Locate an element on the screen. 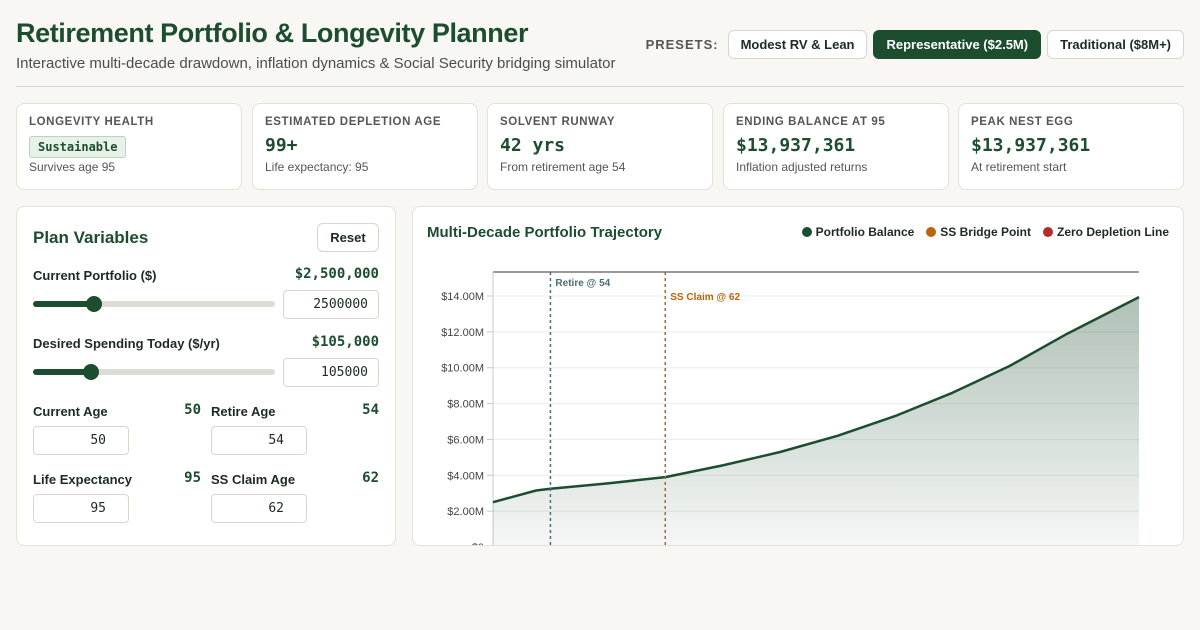  kpi-sub: Life expectancy: 95 is located at coordinates (317, 167).